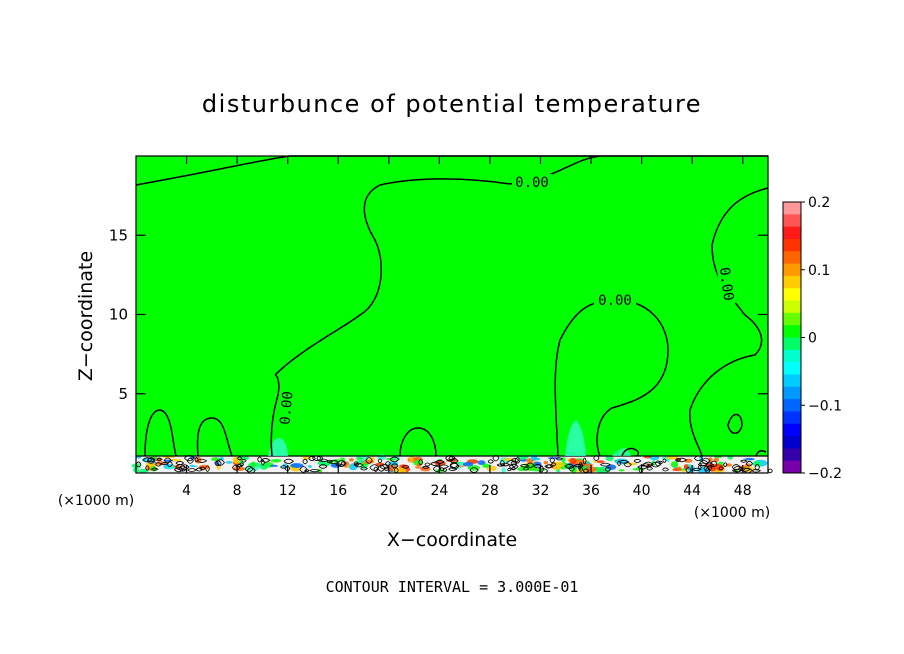 The width and height of the screenshot is (904, 654). I want to click on colorbar-tick-label: 0.2, so click(819, 203).